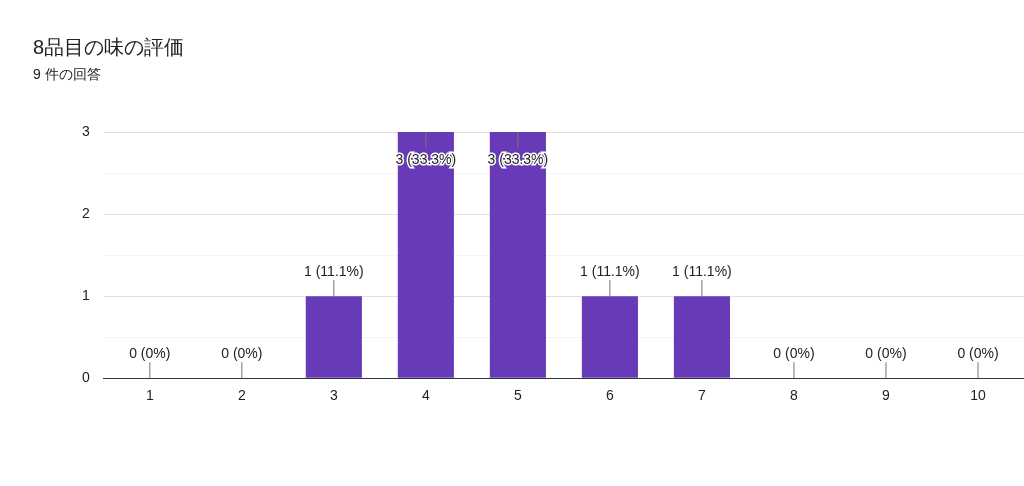 This screenshot has width=1024, height=486. Describe the element at coordinates (517, 395) in the screenshot. I see `x-tick-label: 5` at that location.